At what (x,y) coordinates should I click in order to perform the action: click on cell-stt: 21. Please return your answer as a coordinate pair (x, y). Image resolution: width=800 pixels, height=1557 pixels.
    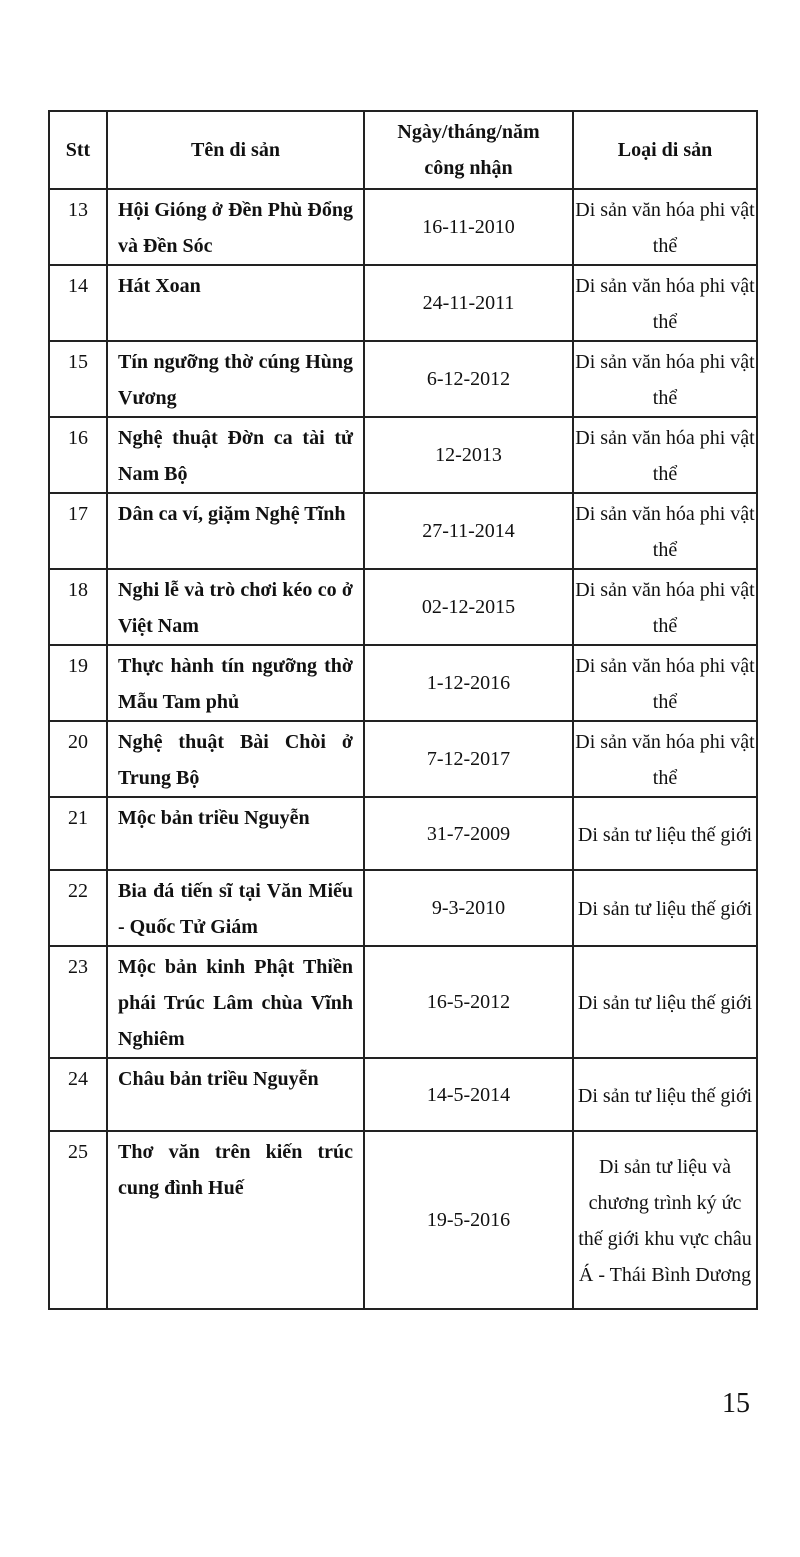
    Looking at the image, I should click on (78, 833).